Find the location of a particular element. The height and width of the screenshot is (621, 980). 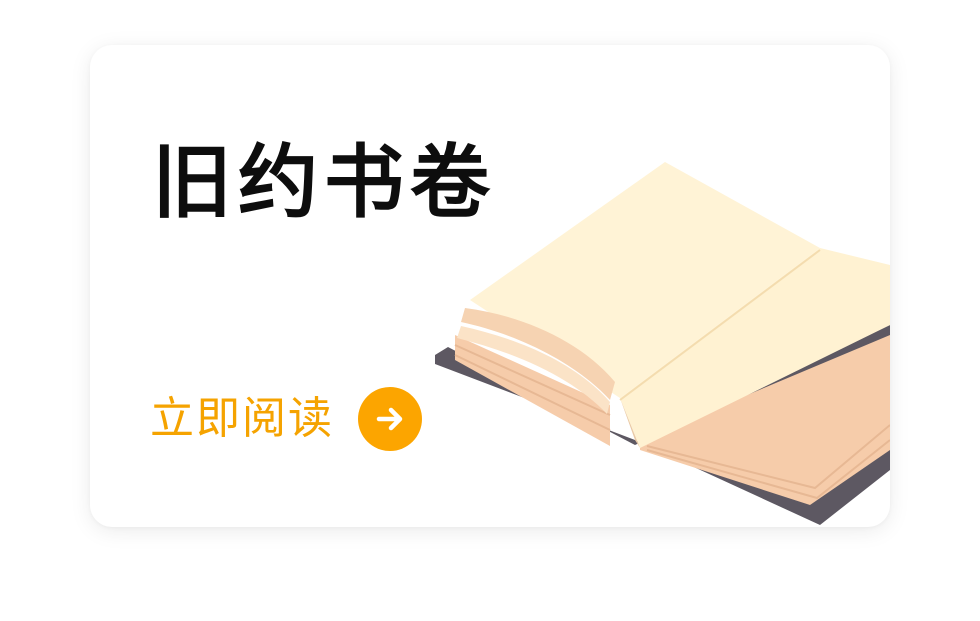

read-now-label: 立即阅读 is located at coordinates (242, 418).